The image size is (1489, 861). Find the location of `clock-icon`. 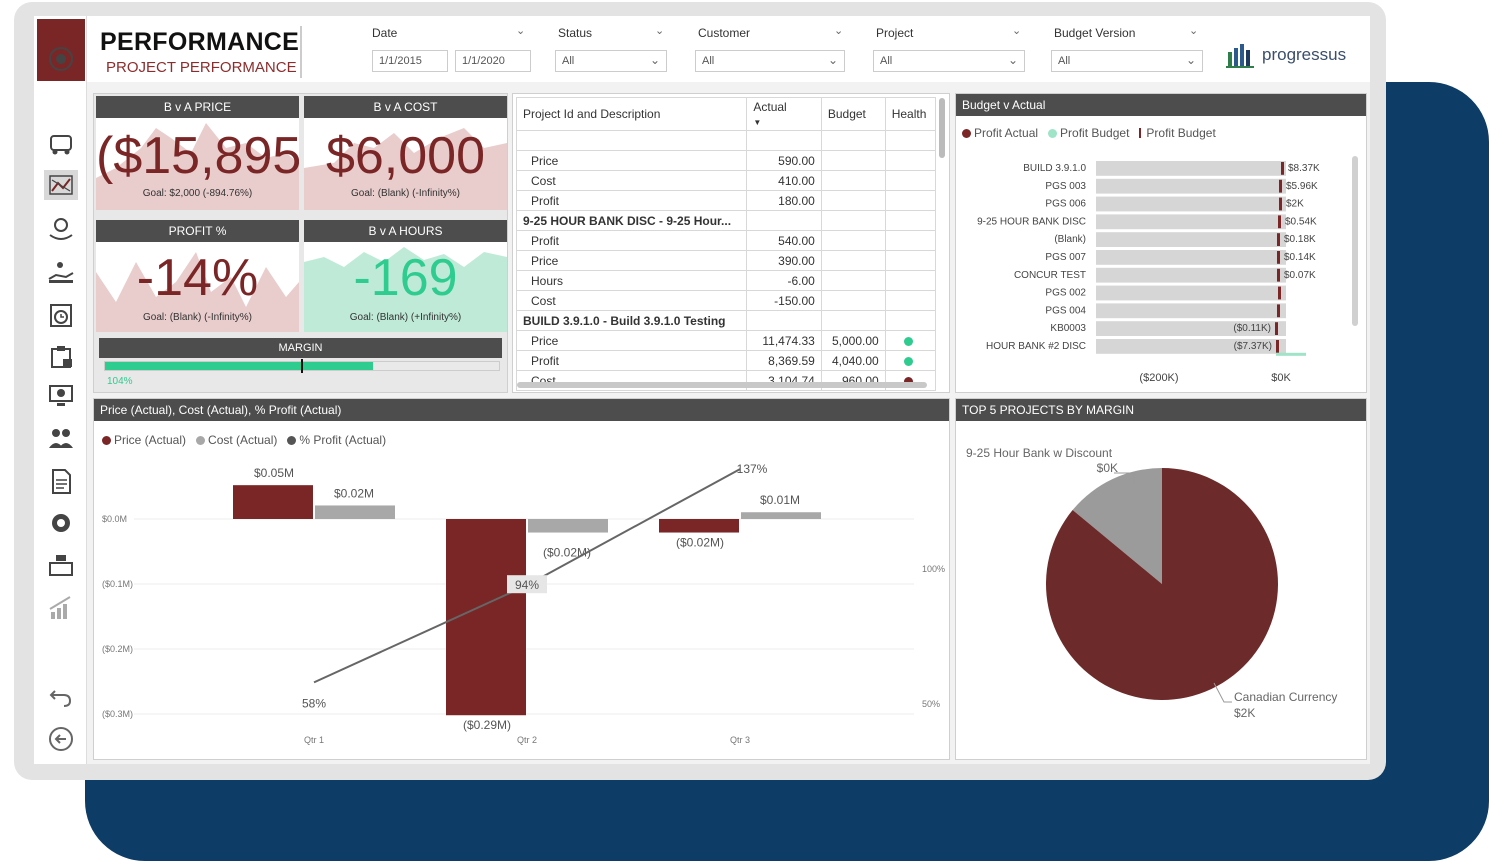

clock-icon is located at coordinates (61, 315).